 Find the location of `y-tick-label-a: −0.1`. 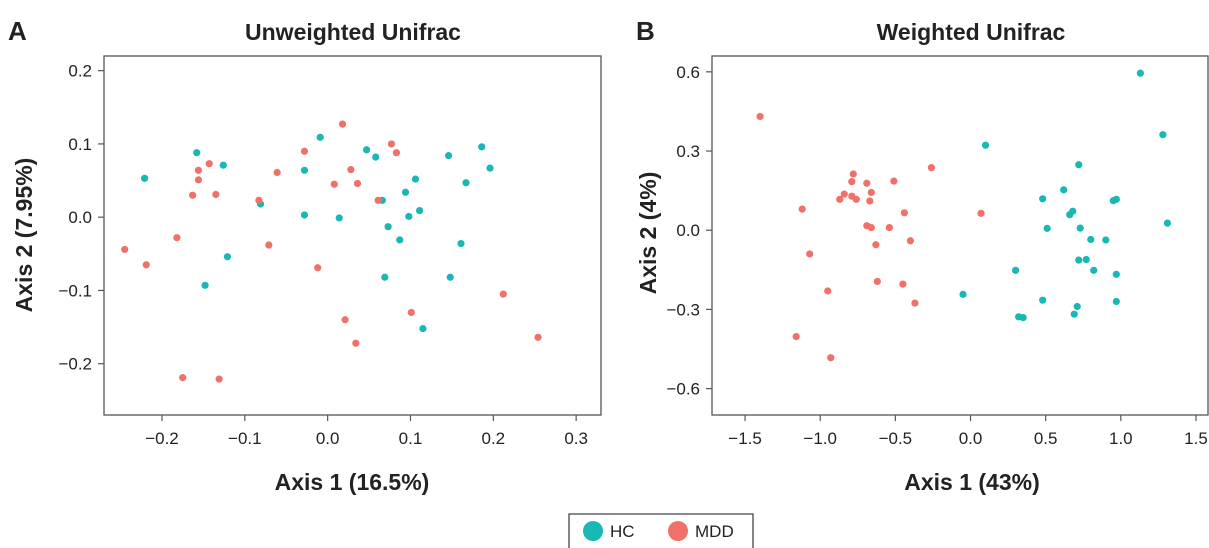

y-tick-label-a: −0.1 is located at coordinates (75, 290).